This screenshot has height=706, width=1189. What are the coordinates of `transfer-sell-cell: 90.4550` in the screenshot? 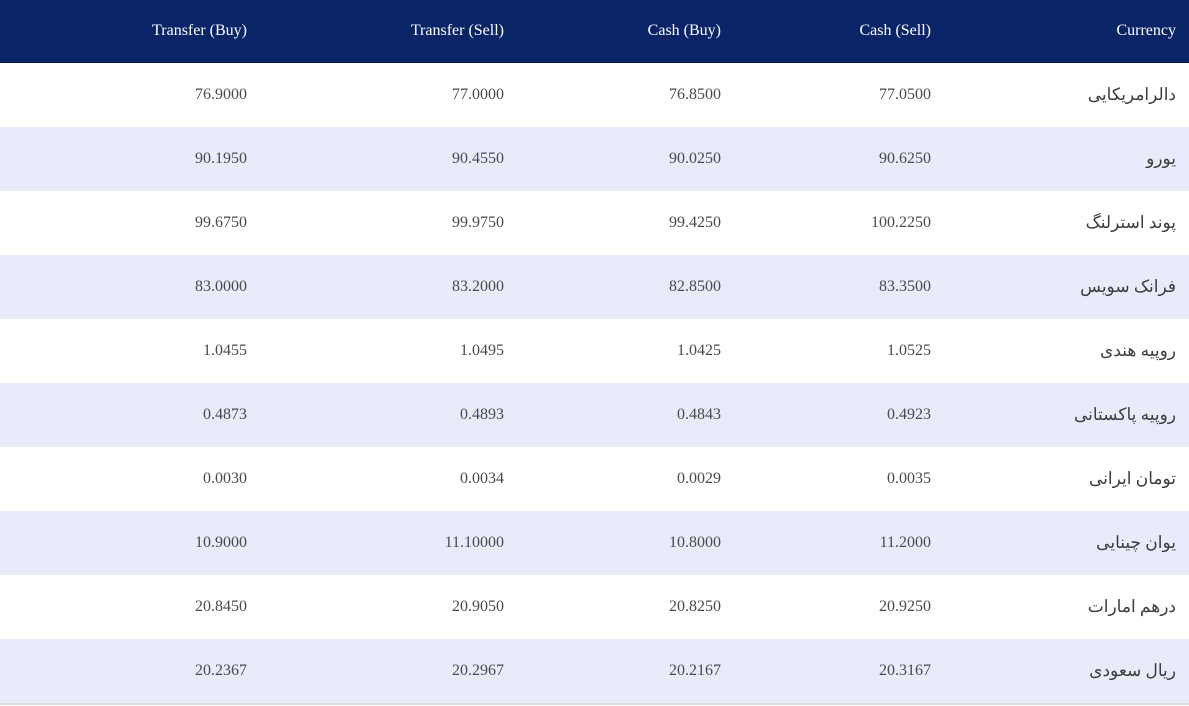 It's located at (478, 158).